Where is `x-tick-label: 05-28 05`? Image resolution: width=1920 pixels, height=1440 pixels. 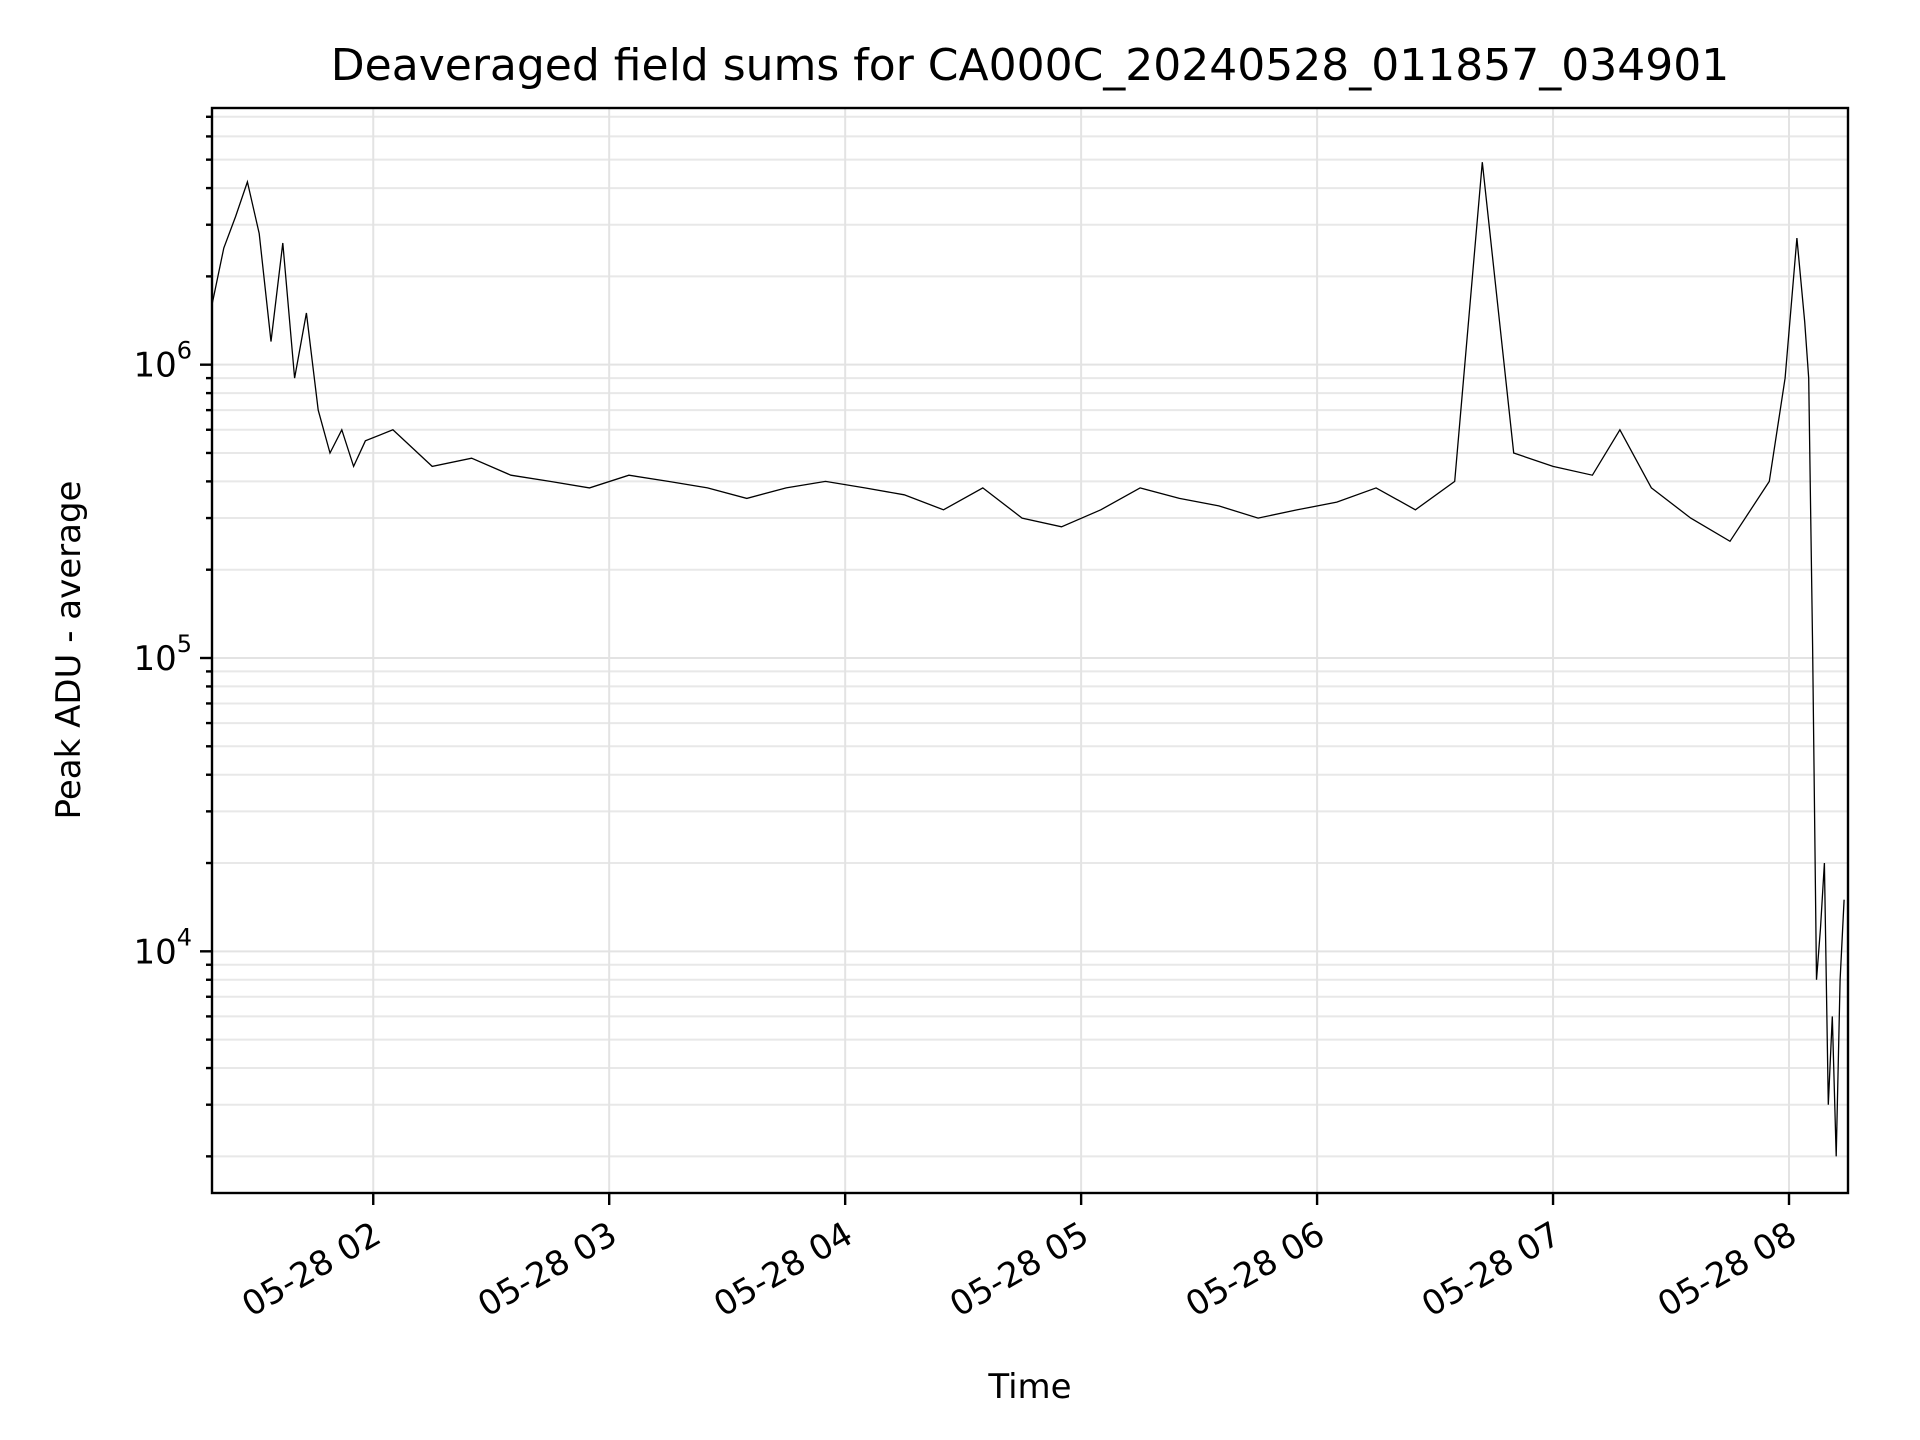
x-tick-label: 05-28 05 is located at coordinates (1019, 1269).